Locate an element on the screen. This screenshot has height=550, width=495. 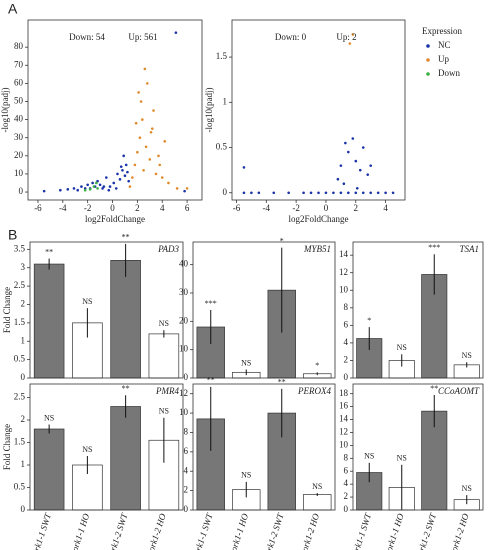
y-tick-label: 18 is located at coordinates (344, 393).